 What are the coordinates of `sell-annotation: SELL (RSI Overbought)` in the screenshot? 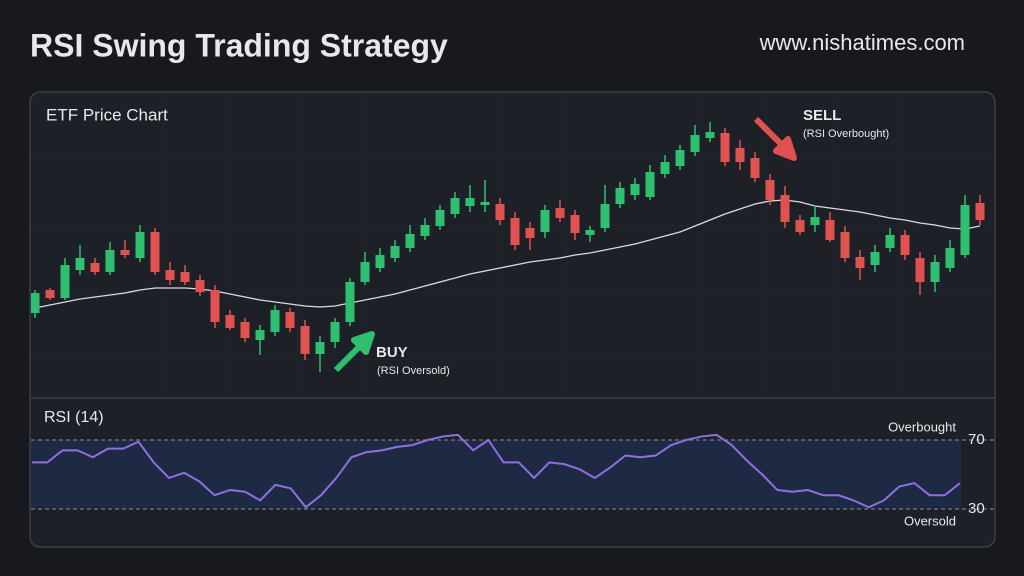 It's located at (821, 134).